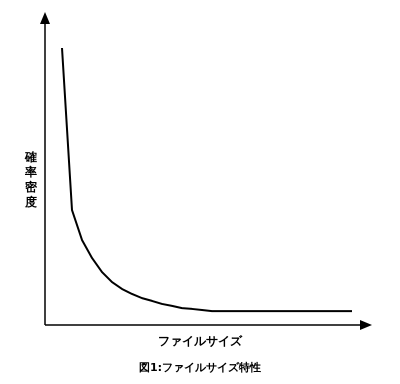  Describe the element at coordinates (31, 180) in the screenshot. I see `y-axis-title: 確率密度` at that location.